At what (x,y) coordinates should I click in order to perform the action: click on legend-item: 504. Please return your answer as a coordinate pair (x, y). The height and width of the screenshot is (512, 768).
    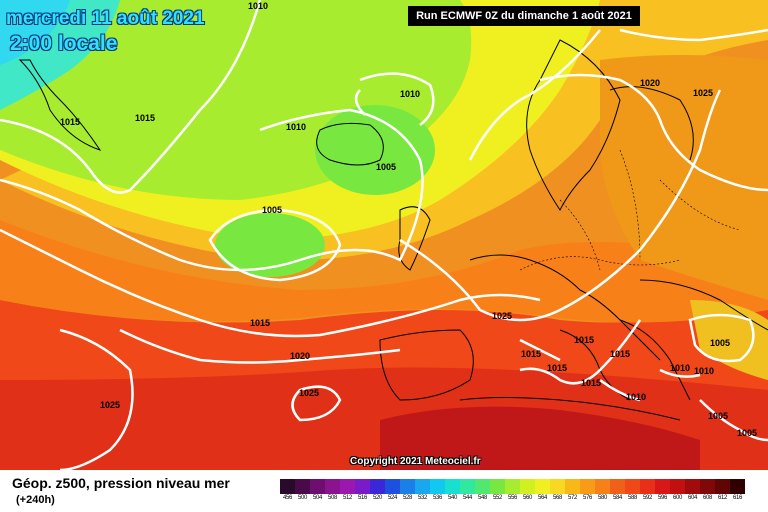
    Looking at the image, I should click on (317, 490).